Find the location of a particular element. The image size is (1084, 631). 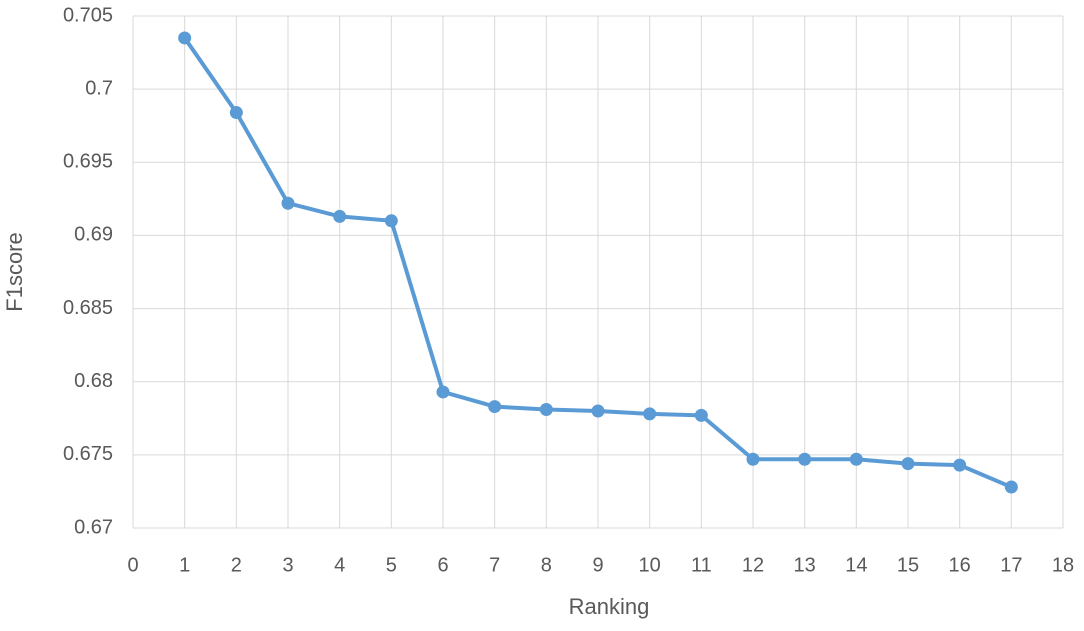

x-tick-label: 17 is located at coordinates (1011, 565).